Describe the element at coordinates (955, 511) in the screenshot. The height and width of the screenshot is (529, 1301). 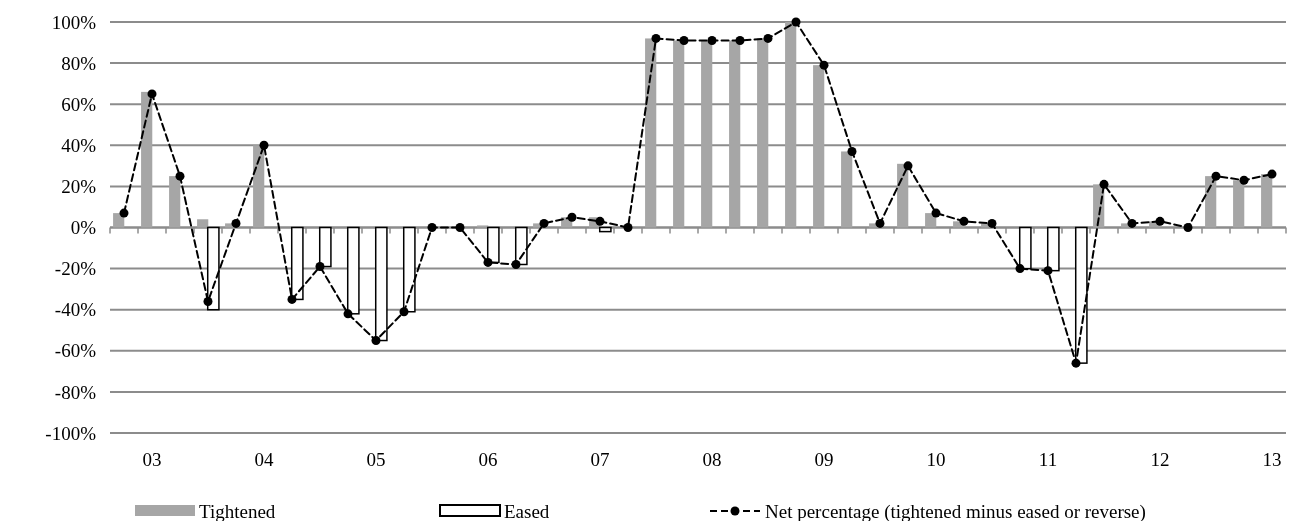
I see `legend-label: Net percentage (tightened minus eased or reverse)` at that location.